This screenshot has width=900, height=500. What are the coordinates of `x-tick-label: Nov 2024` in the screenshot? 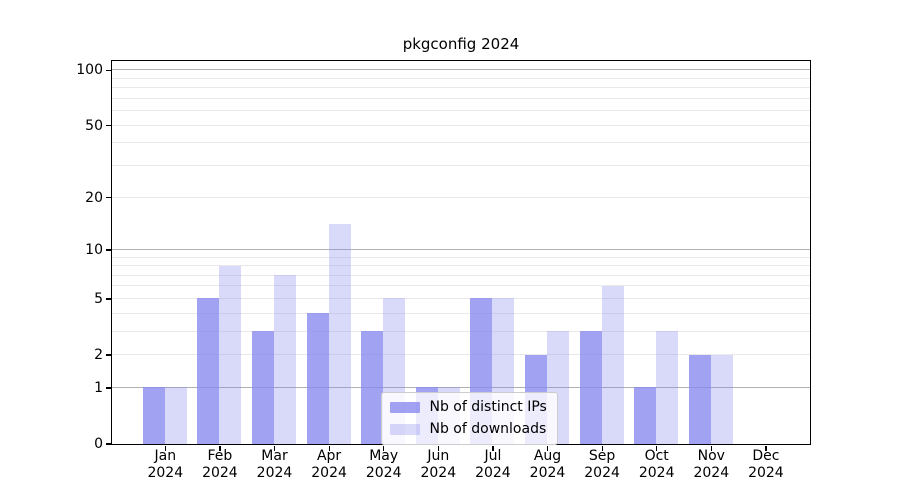 It's located at (711, 464).